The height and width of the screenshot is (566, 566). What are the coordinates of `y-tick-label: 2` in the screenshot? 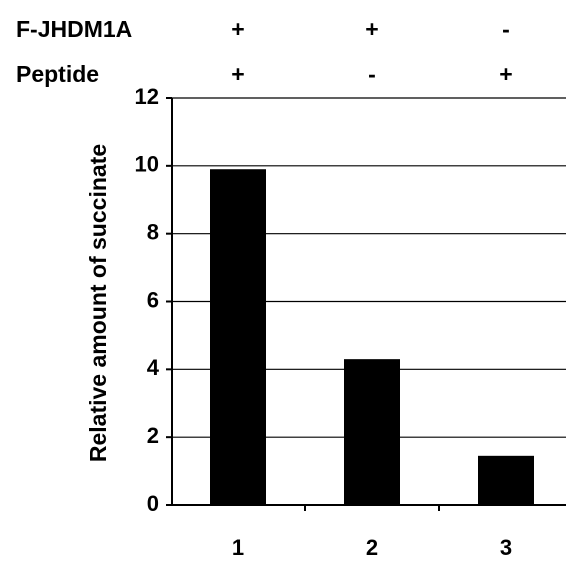 It's located at (153, 435).